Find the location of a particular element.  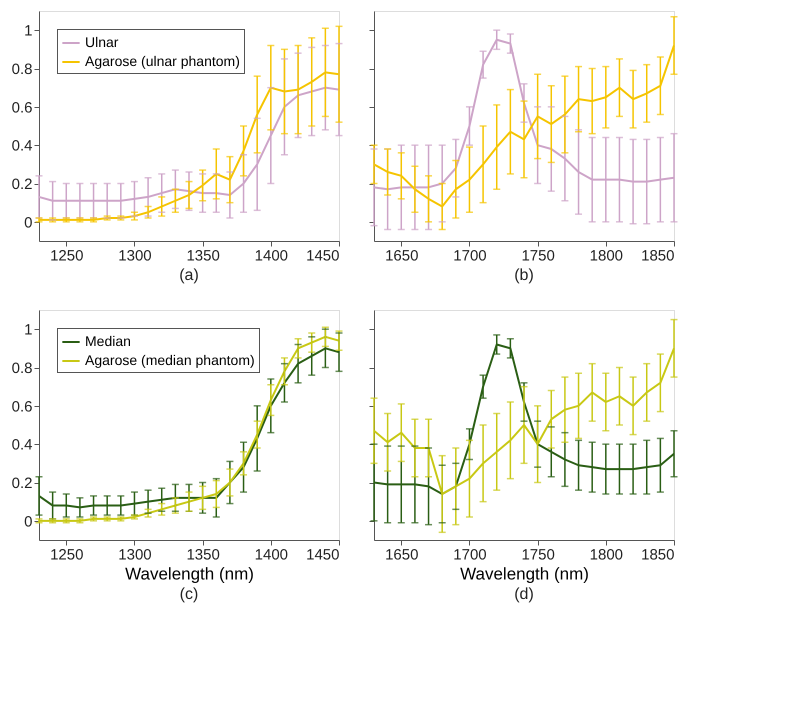

legend-label: Agarose (ulnar phantom) is located at coordinates (162, 61).